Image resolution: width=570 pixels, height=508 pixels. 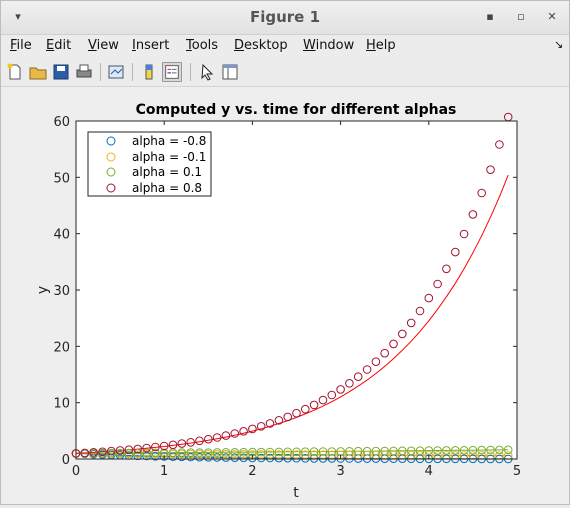 What do you see at coordinates (252, 471) in the screenshot?
I see `x-tick-label: 2` at bounding box center [252, 471].